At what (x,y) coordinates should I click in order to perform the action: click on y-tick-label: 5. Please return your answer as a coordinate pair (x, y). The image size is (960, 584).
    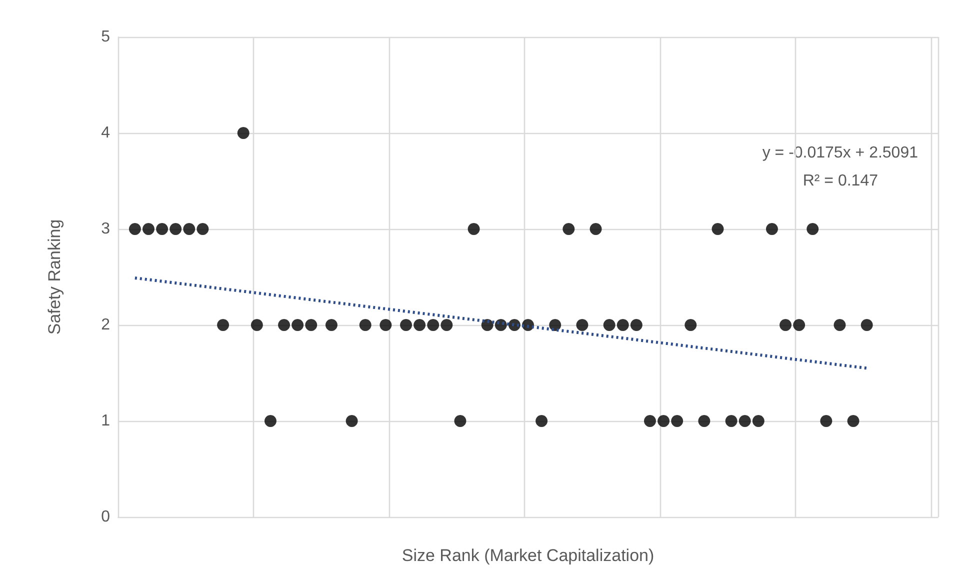
    Looking at the image, I should click on (105, 37).